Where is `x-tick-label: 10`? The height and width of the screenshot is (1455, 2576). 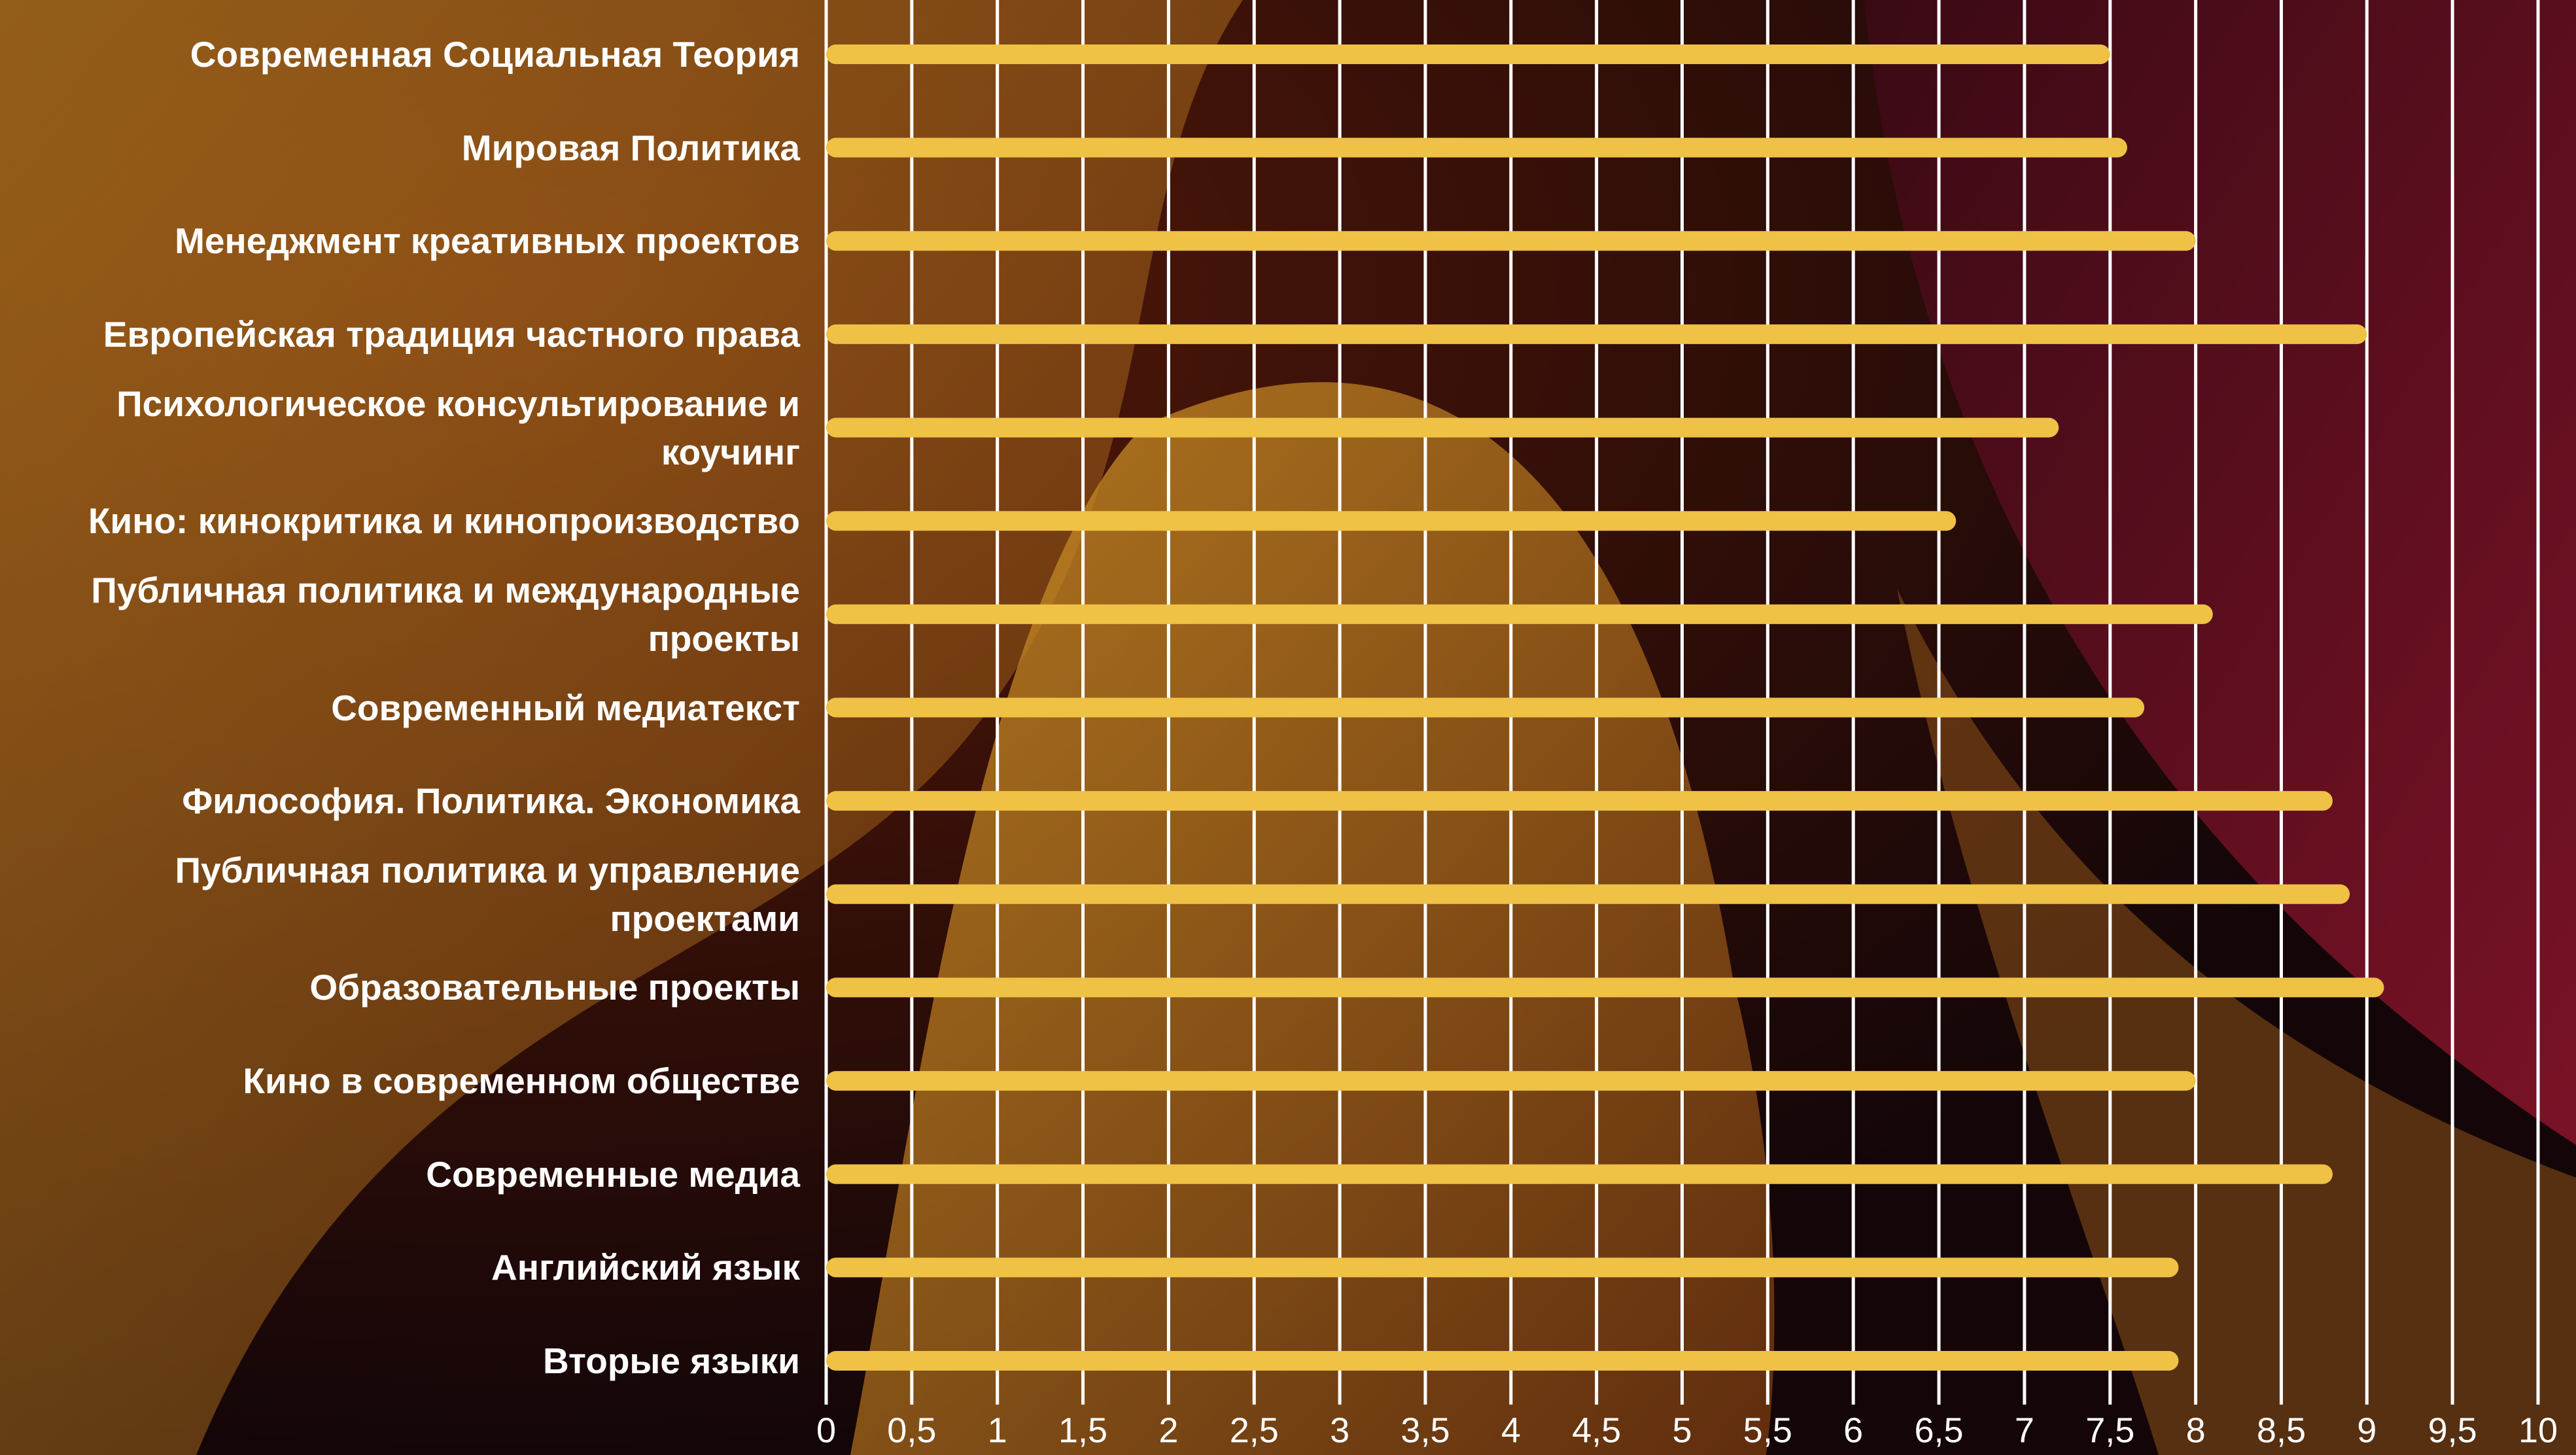
x-tick-label: 10 is located at coordinates (2538, 1430).